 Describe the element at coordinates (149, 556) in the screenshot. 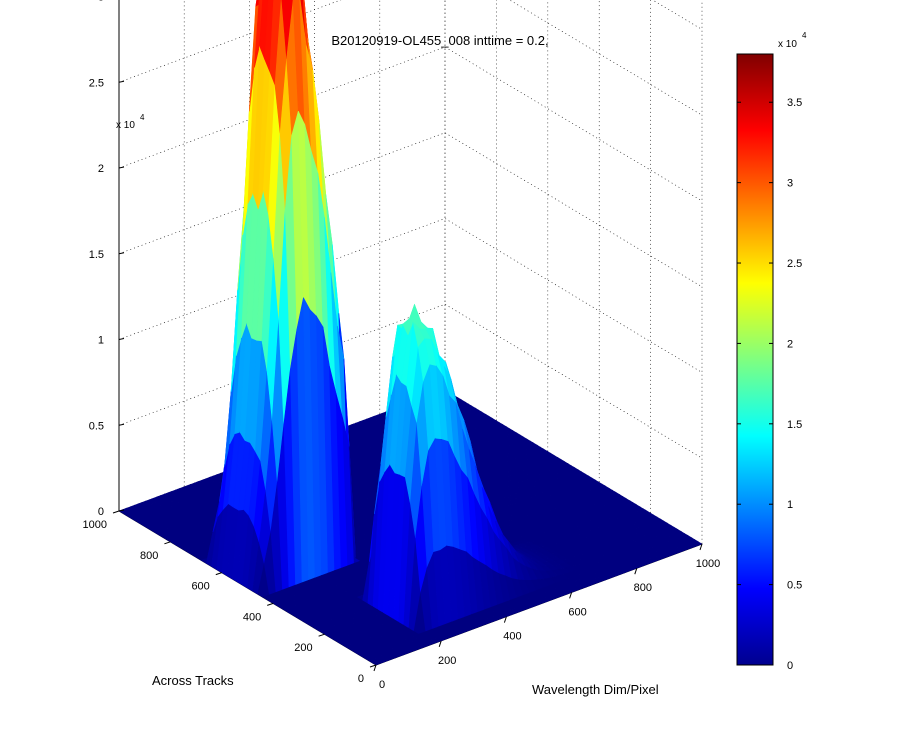

I see `y-tick-label: 800` at that location.